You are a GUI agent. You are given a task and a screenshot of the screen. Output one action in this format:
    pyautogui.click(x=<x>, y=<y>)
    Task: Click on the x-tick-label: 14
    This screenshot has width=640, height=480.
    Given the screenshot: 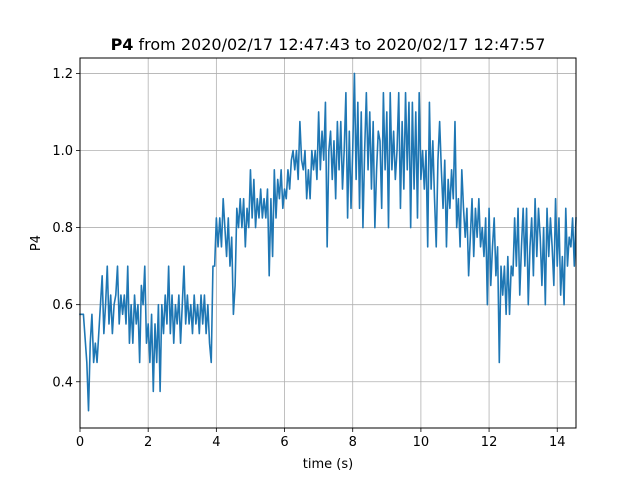 What is the action you would take?
    pyautogui.click(x=557, y=442)
    